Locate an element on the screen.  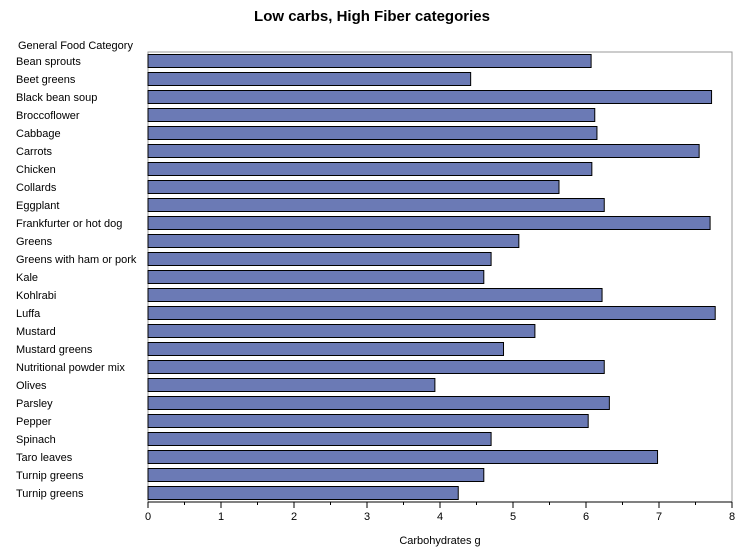
category-label: Luffa is located at coordinates (28, 314).